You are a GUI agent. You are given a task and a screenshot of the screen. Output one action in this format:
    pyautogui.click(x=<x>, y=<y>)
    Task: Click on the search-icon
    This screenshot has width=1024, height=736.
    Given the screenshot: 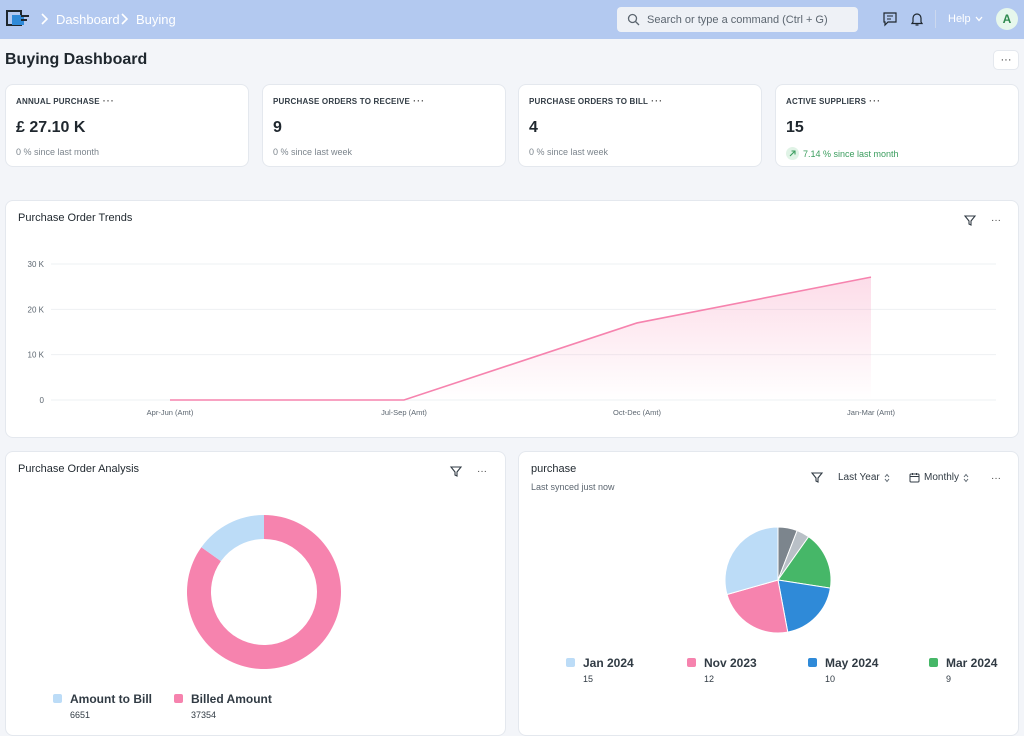 What is the action you would take?
    pyautogui.click(x=633, y=19)
    